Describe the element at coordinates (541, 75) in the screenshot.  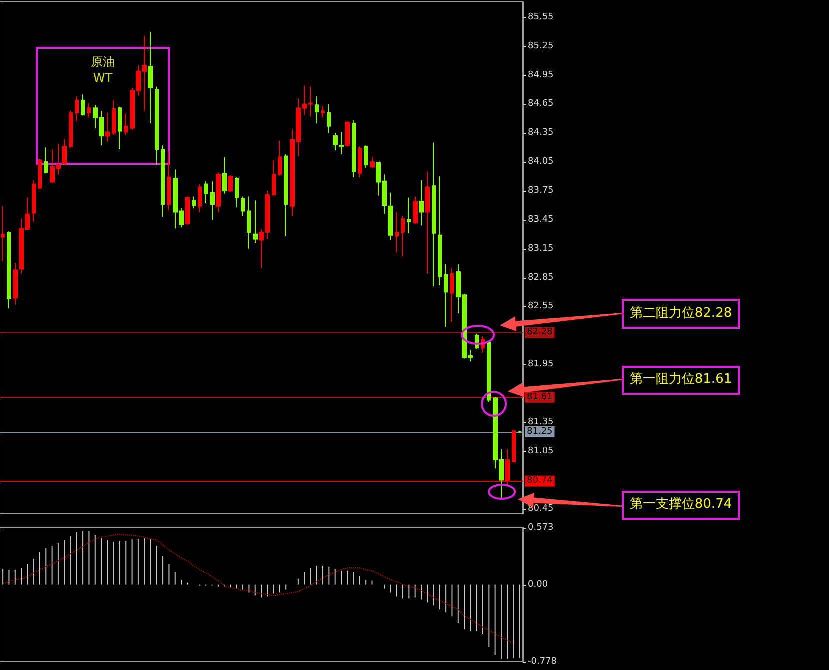
I see `y-tick-label: 84.95` at that location.